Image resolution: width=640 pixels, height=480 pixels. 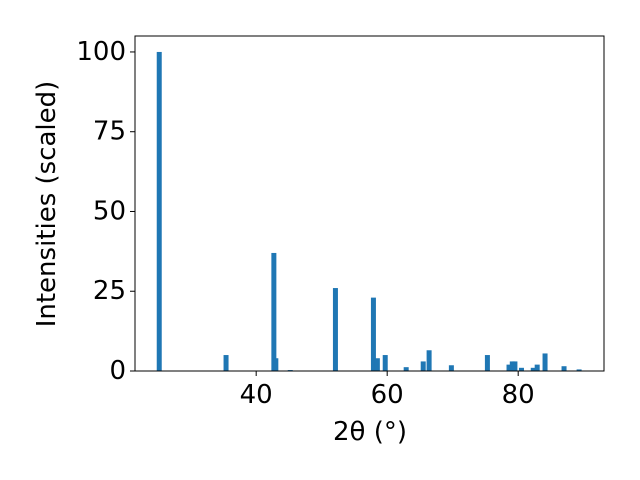 What do you see at coordinates (117, 371) in the screenshot?
I see `y-tick-label: 0` at bounding box center [117, 371].